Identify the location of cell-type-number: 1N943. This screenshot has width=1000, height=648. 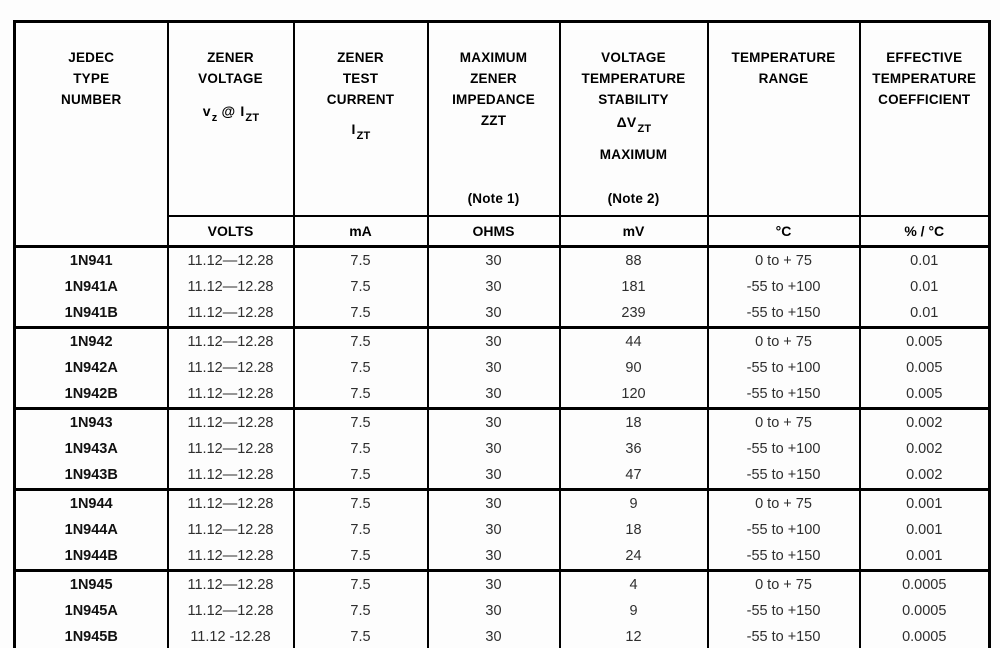
(91, 422).